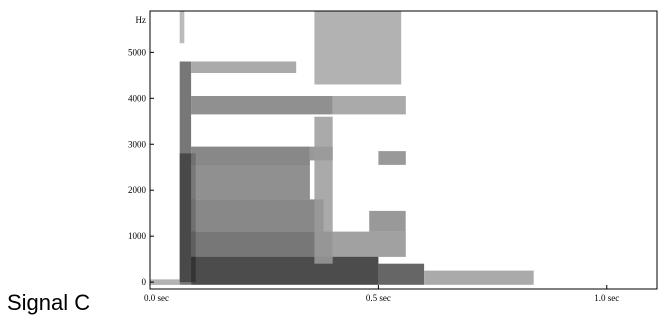 The image size is (669, 325). What do you see at coordinates (378, 298) in the screenshot?
I see `x-tick-label: 0.5 sec` at bounding box center [378, 298].